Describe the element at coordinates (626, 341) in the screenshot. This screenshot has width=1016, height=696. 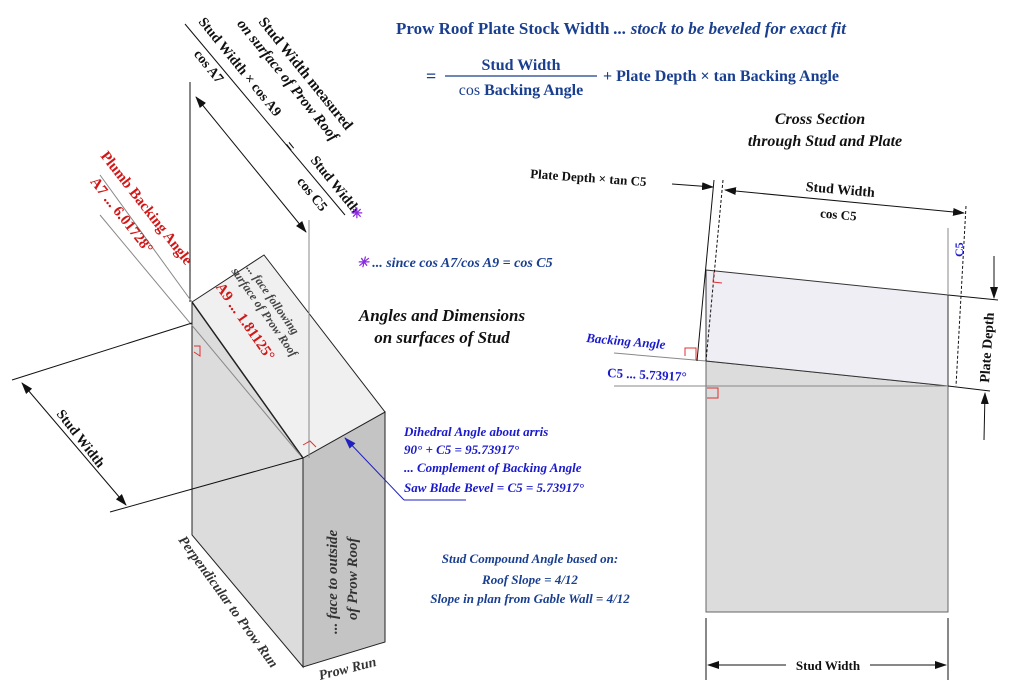
I see `backing-angle-label: Backing Angle` at that location.